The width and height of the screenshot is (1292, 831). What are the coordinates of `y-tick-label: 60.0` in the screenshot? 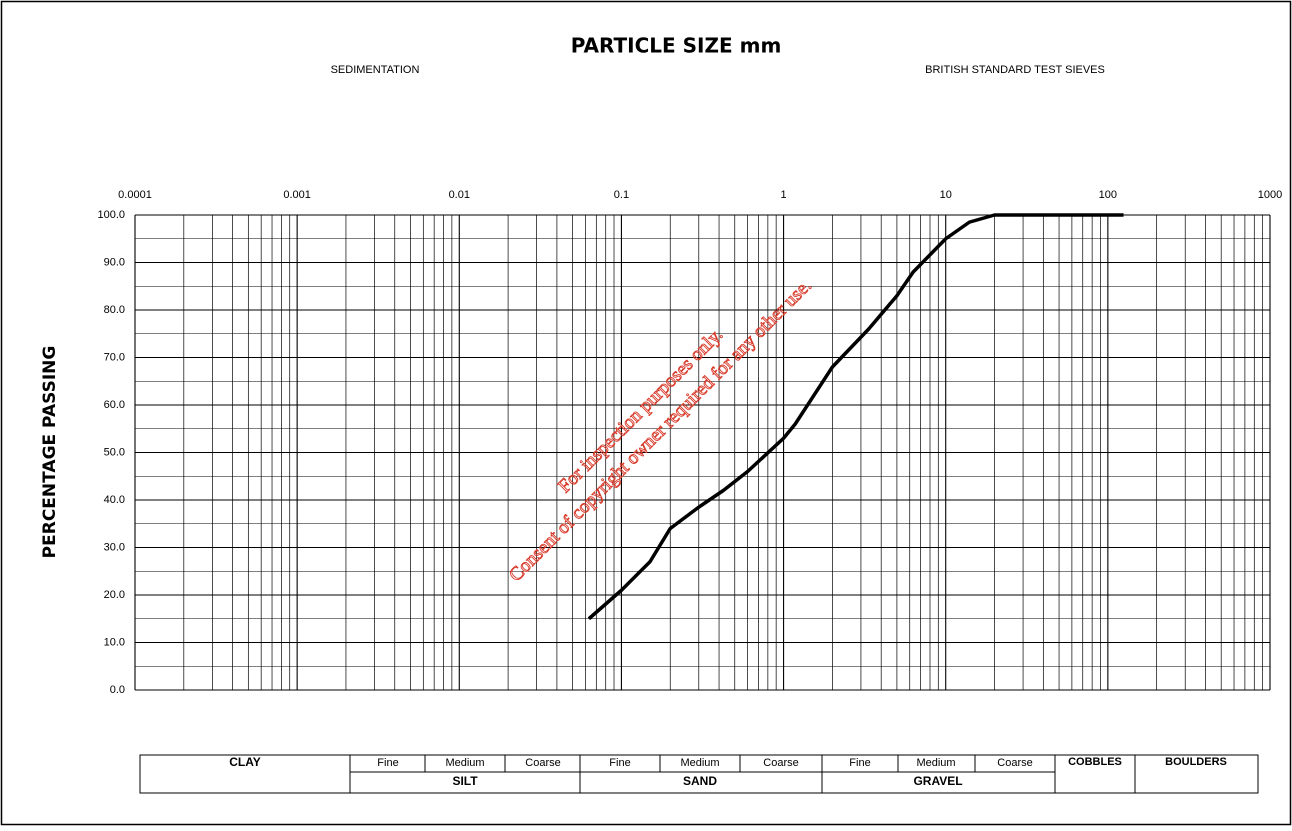 It's located at (114, 405).